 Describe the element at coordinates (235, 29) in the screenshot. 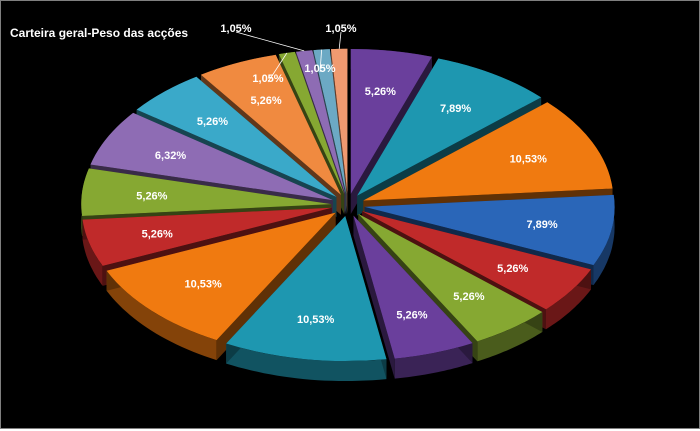

I see `data-label-15: 1,05%` at that location.